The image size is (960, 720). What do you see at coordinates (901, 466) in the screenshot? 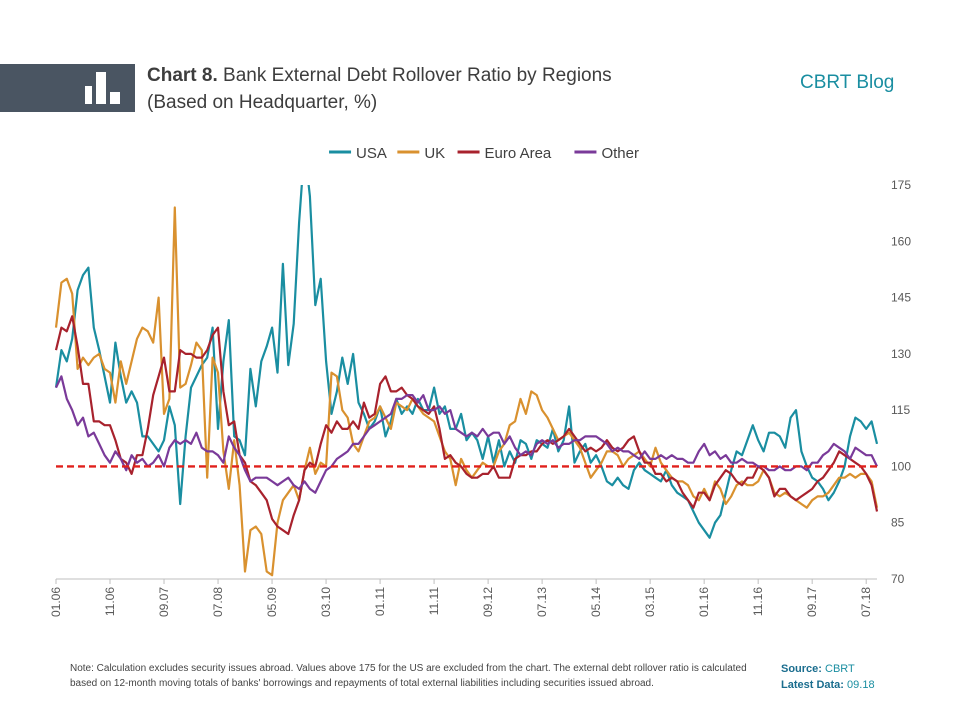
I see `y-tick-label: 100` at bounding box center [901, 466].